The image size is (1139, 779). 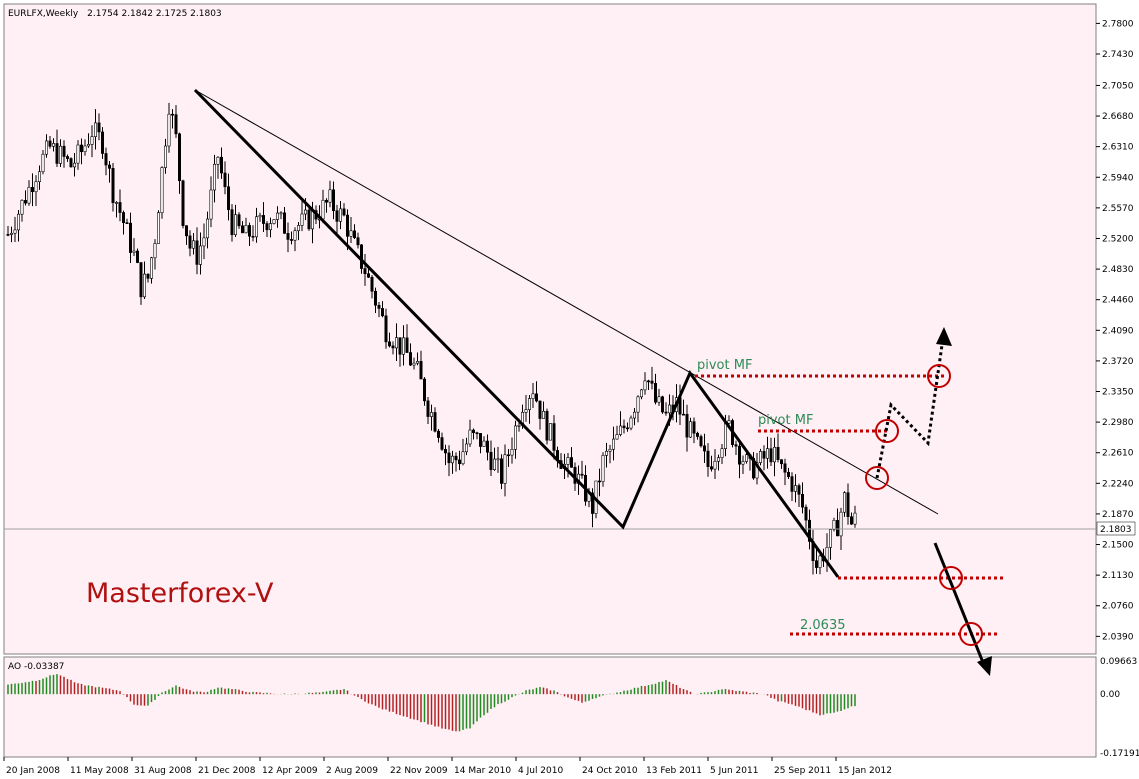 What do you see at coordinates (1118, 393) in the screenshot?
I see `y-tick-label: 2.3350` at bounding box center [1118, 393].